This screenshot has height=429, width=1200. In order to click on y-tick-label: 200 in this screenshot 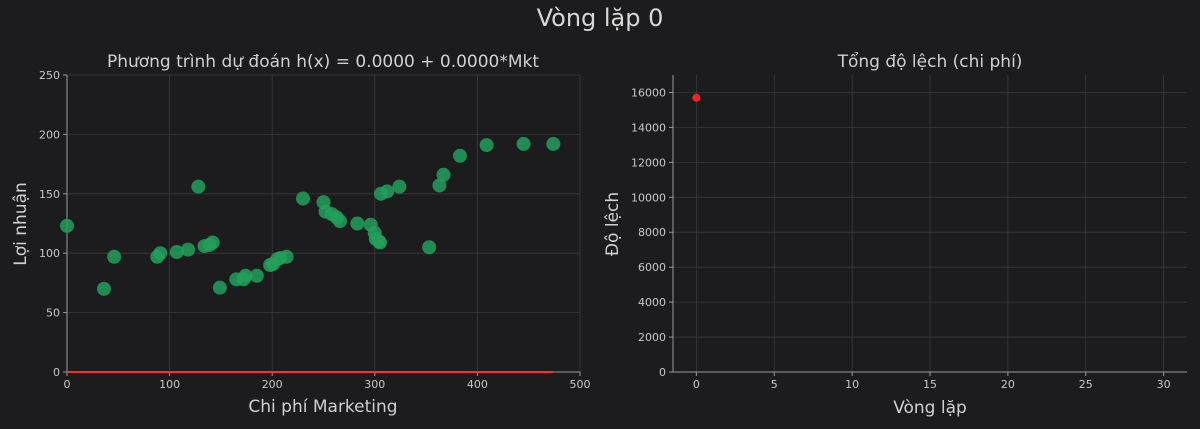, I will do `click(49, 134)`.